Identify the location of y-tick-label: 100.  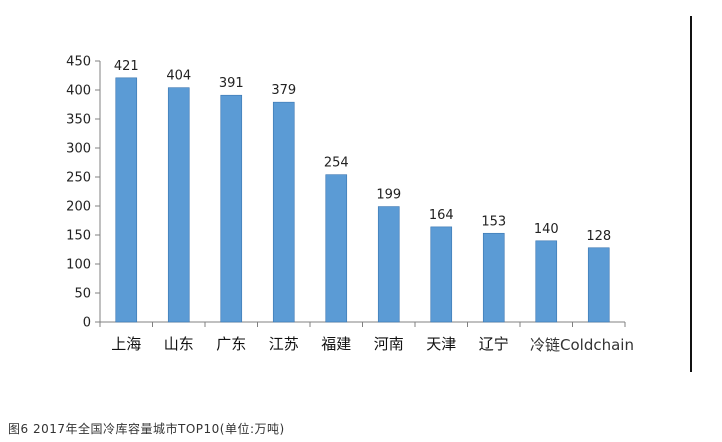
(78, 265).